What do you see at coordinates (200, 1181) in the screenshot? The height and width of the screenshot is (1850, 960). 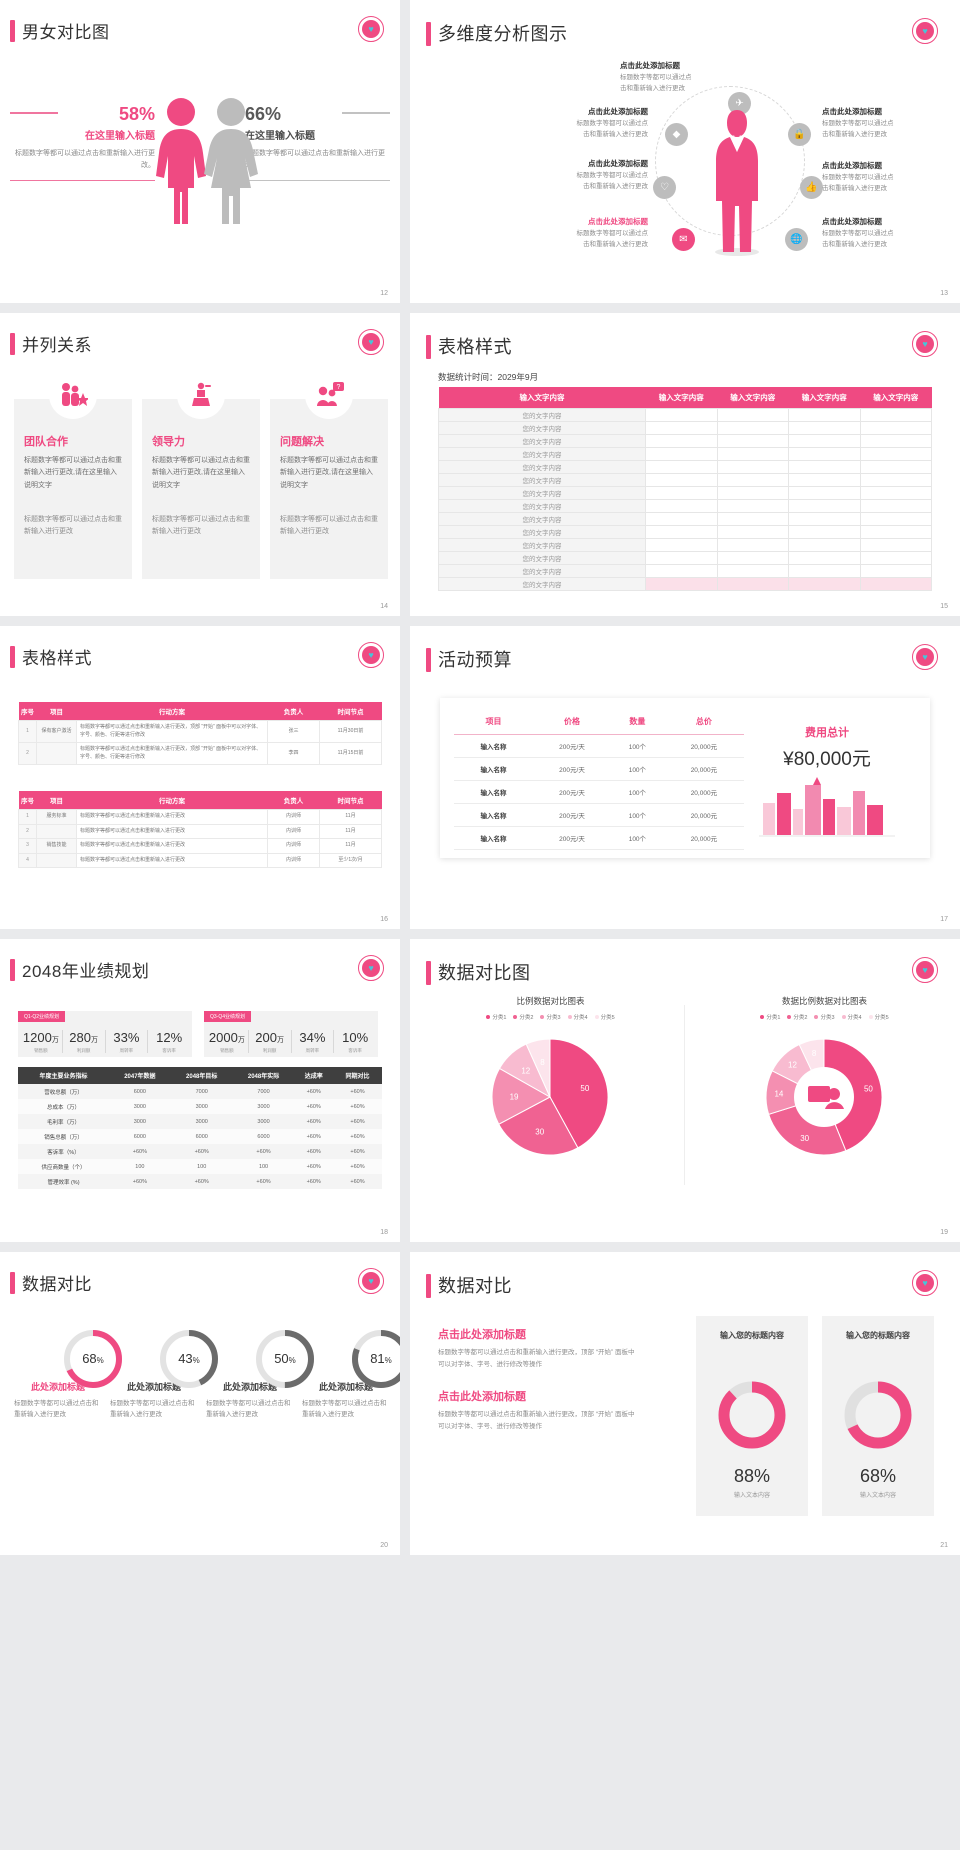 I see `table-row: 管理效率 (%) +60% +60% +60% +60% +60%` at bounding box center [200, 1181].